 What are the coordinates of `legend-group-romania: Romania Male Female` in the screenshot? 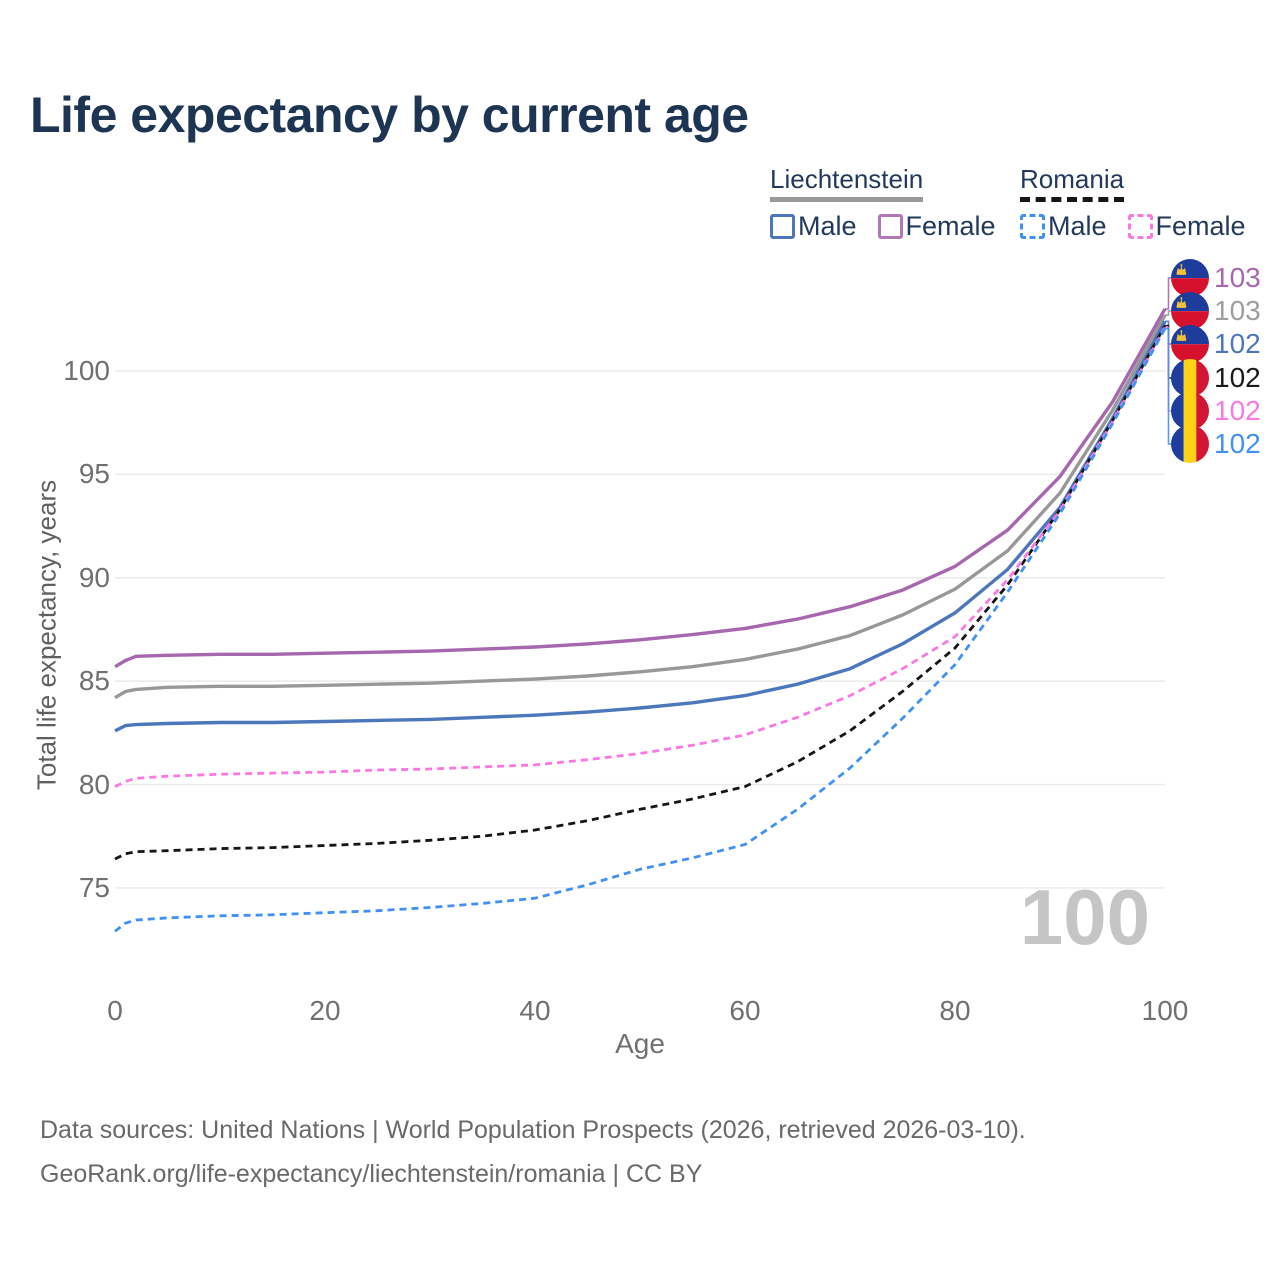 It's located at (1143, 203).